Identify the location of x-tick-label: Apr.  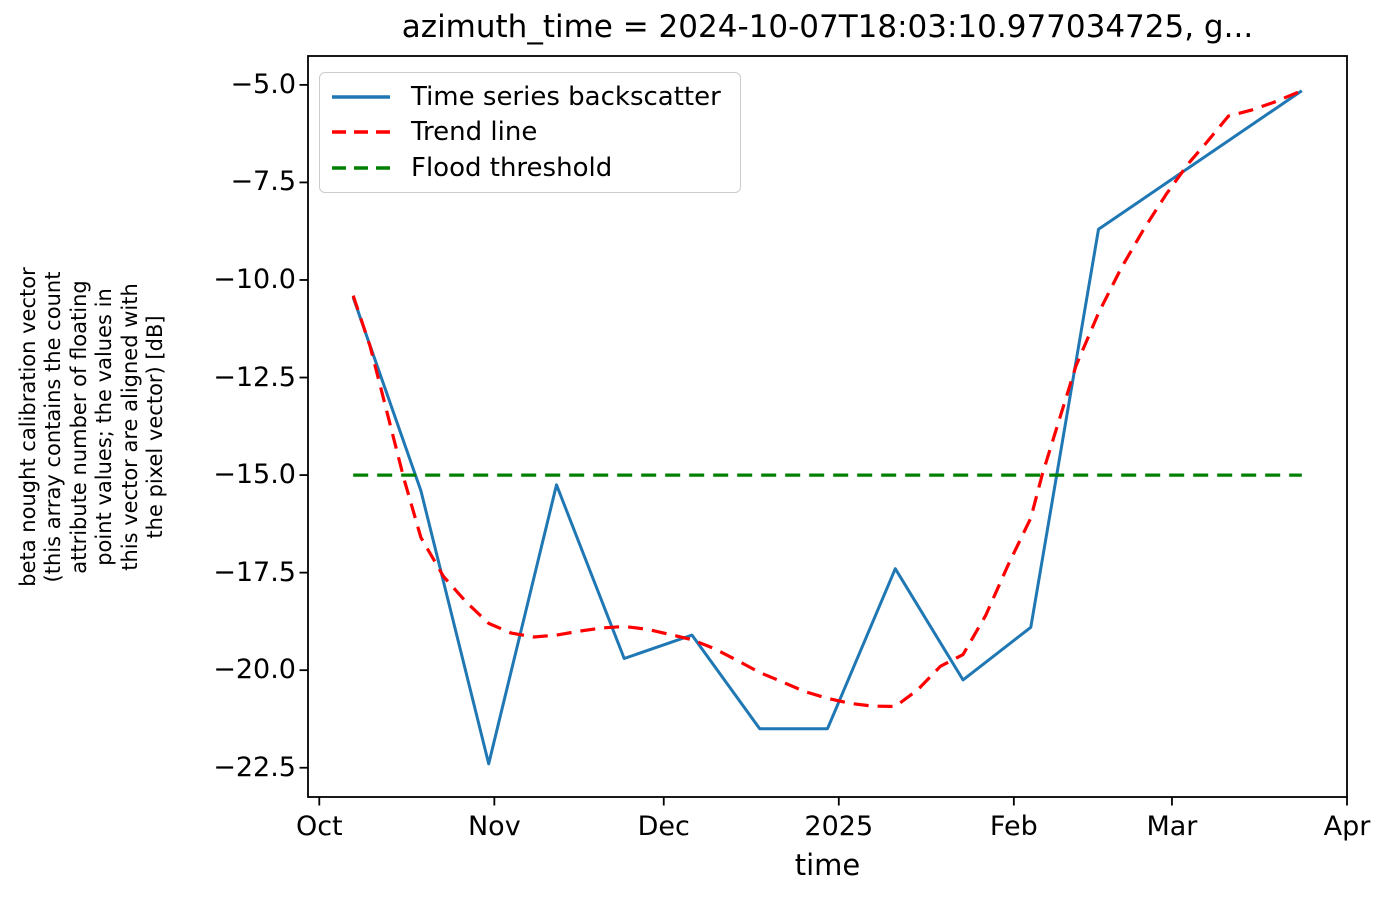
(1347, 826).